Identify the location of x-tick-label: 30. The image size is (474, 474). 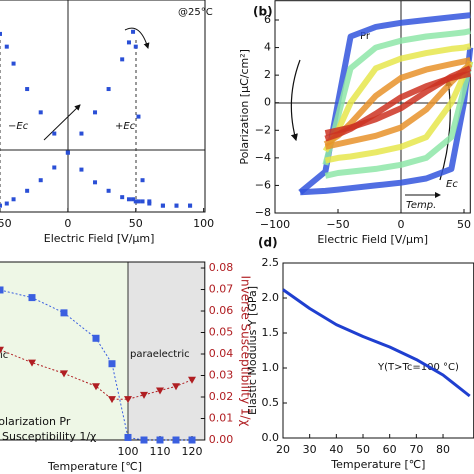
(310, 449).